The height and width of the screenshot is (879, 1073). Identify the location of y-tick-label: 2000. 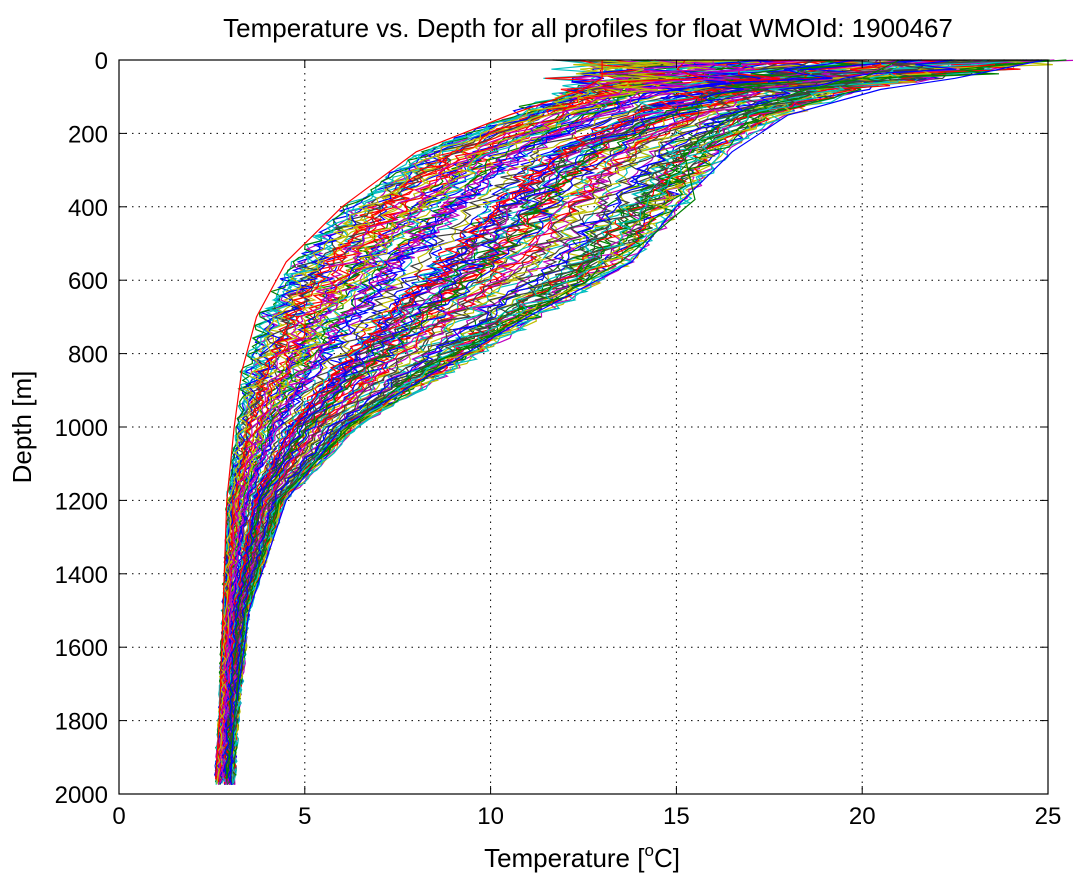
(81, 795).